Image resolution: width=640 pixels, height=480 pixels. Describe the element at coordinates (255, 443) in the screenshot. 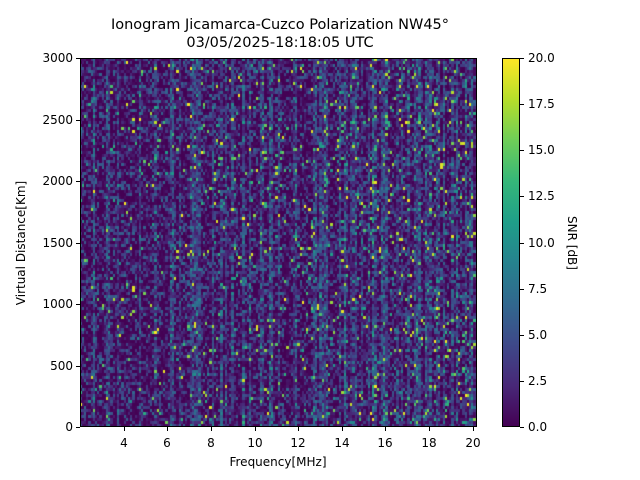

I see `x-tick-label: 10` at that location.